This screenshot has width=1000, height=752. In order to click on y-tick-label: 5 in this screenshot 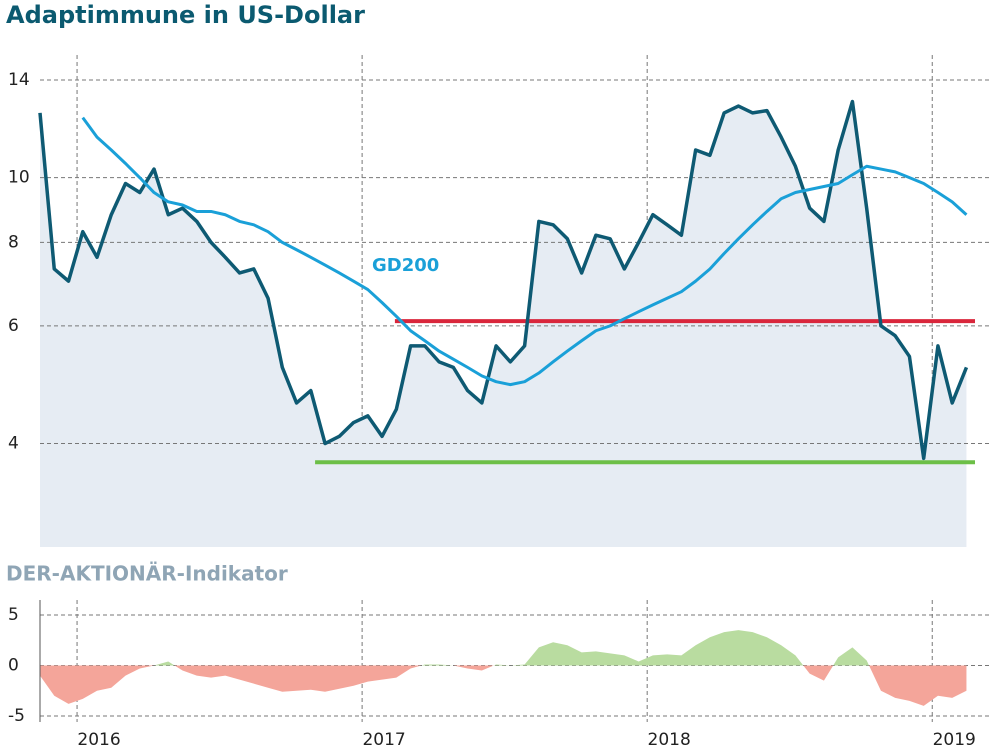, I will do `click(13, 615)`.